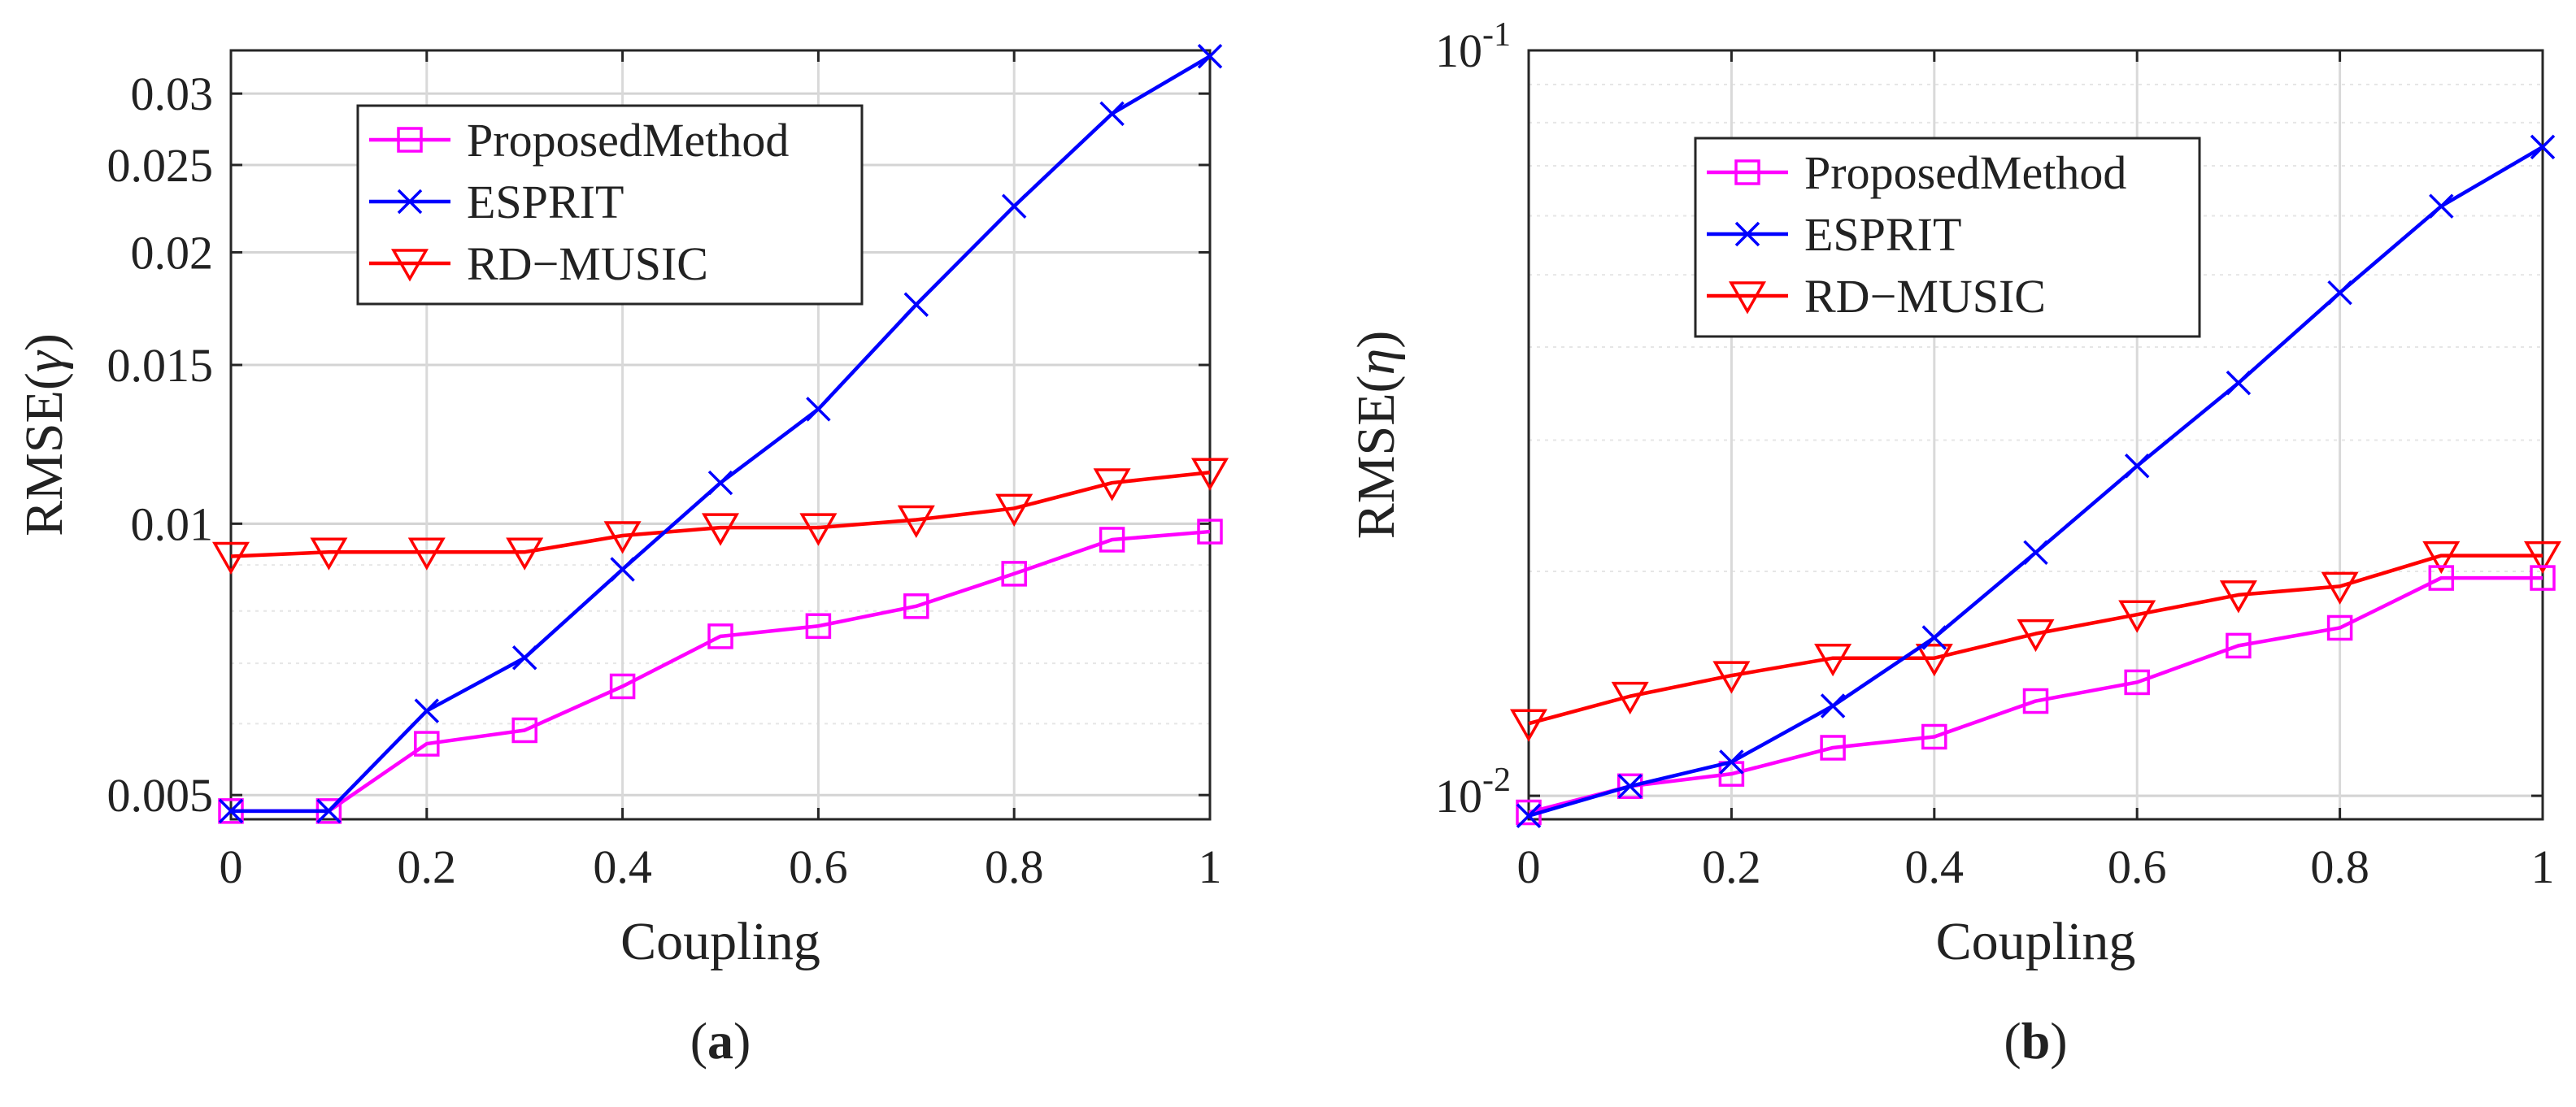  Describe the element at coordinates (173, 523) in the screenshot. I see `y-tick-label: 0.01` at that location.